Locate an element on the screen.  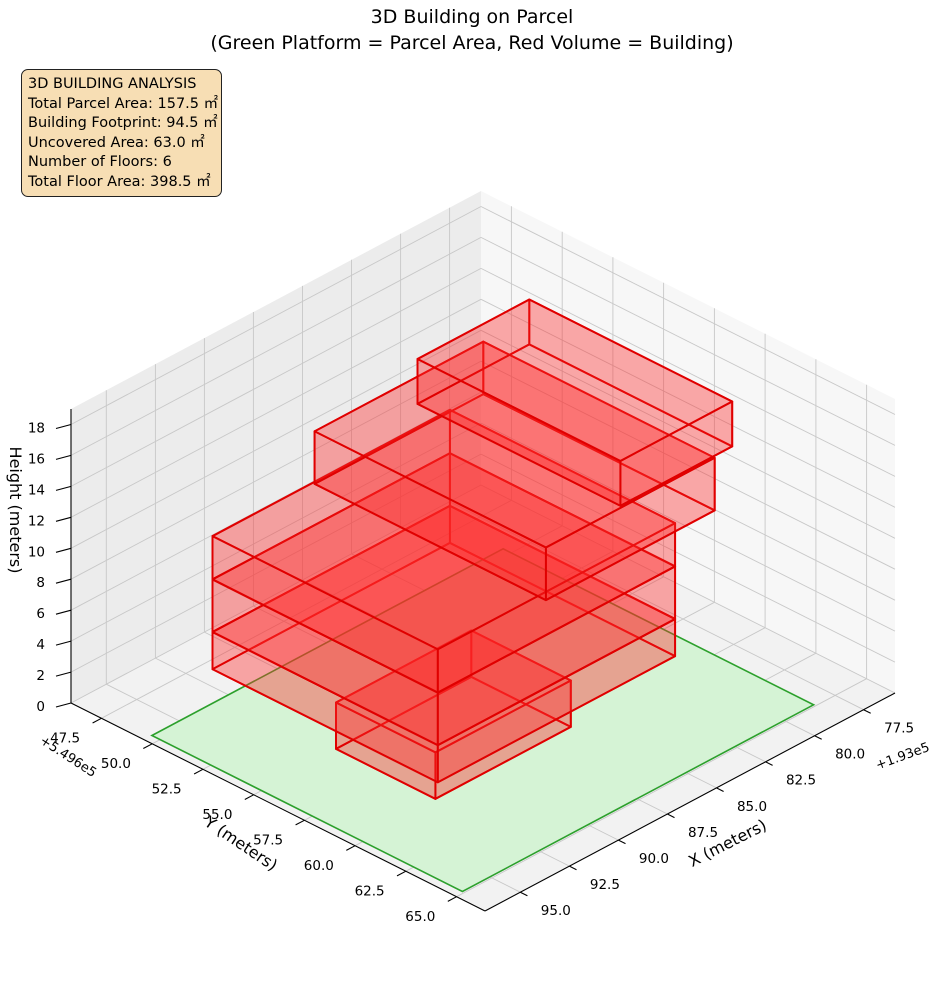
info-heading: 3D BUILDING ANALYSIS is located at coordinates (112, 84).